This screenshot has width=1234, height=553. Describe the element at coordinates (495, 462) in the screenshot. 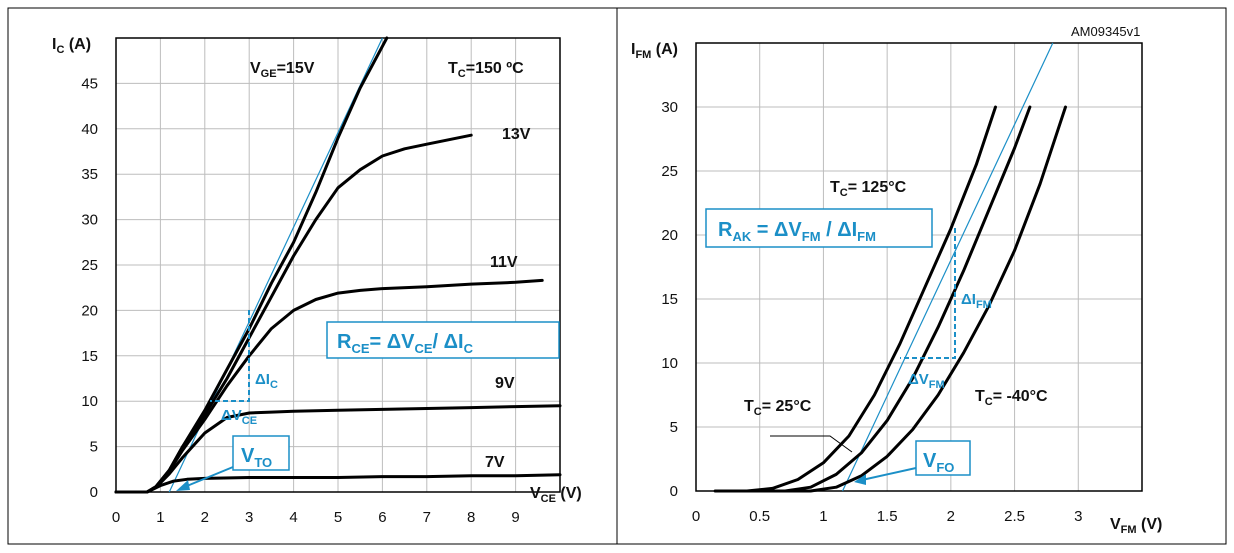

I see `left-series-label-7v: 7V` at that location.